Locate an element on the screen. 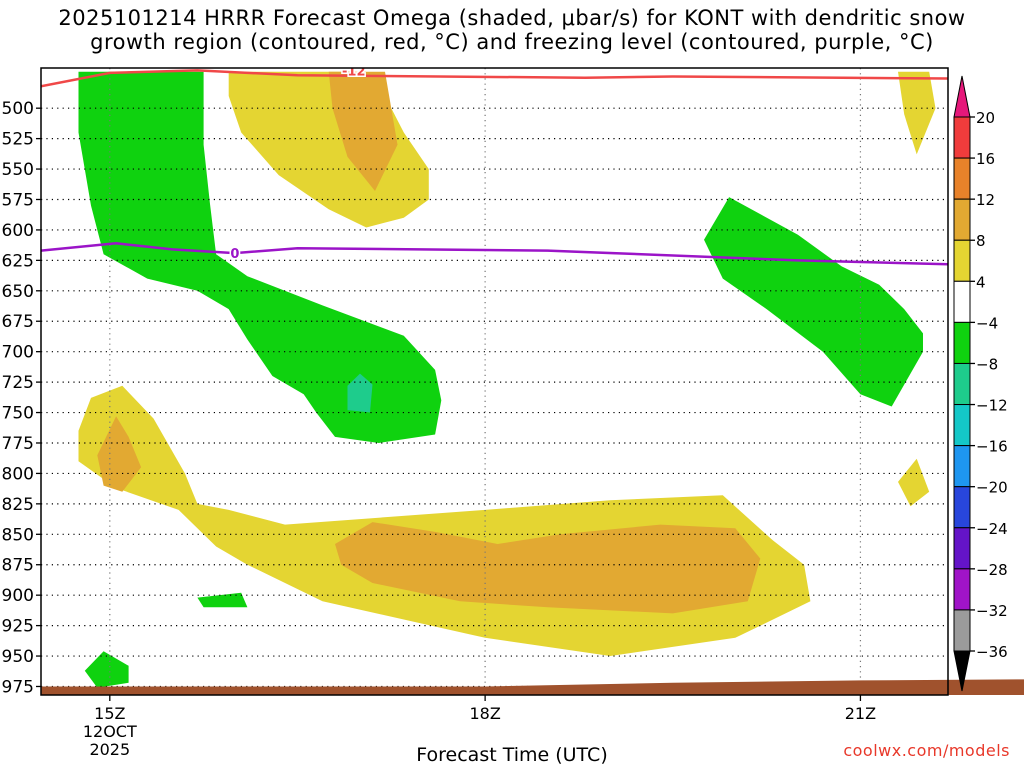 The width and height of the screenshot is (1024, 768). colorbar-label--16: −16 is located at coordinates (992, 447).